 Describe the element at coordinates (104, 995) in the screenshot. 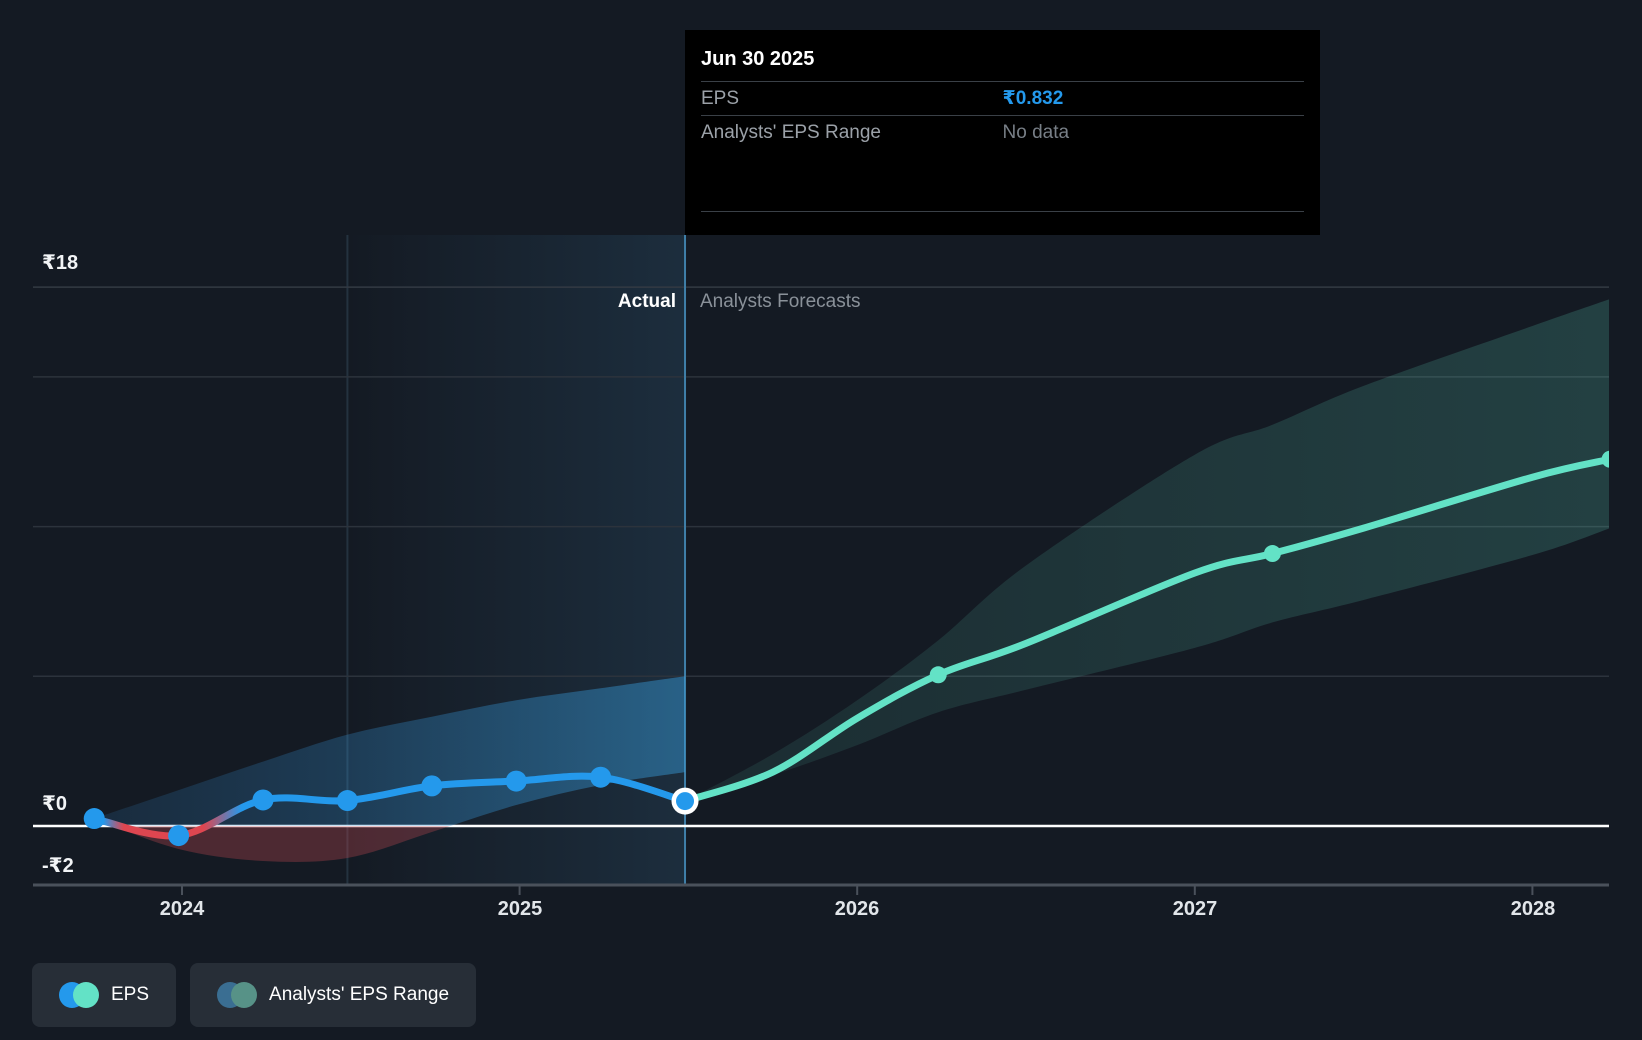

I see `legend-item-eps: EPS` at that location.